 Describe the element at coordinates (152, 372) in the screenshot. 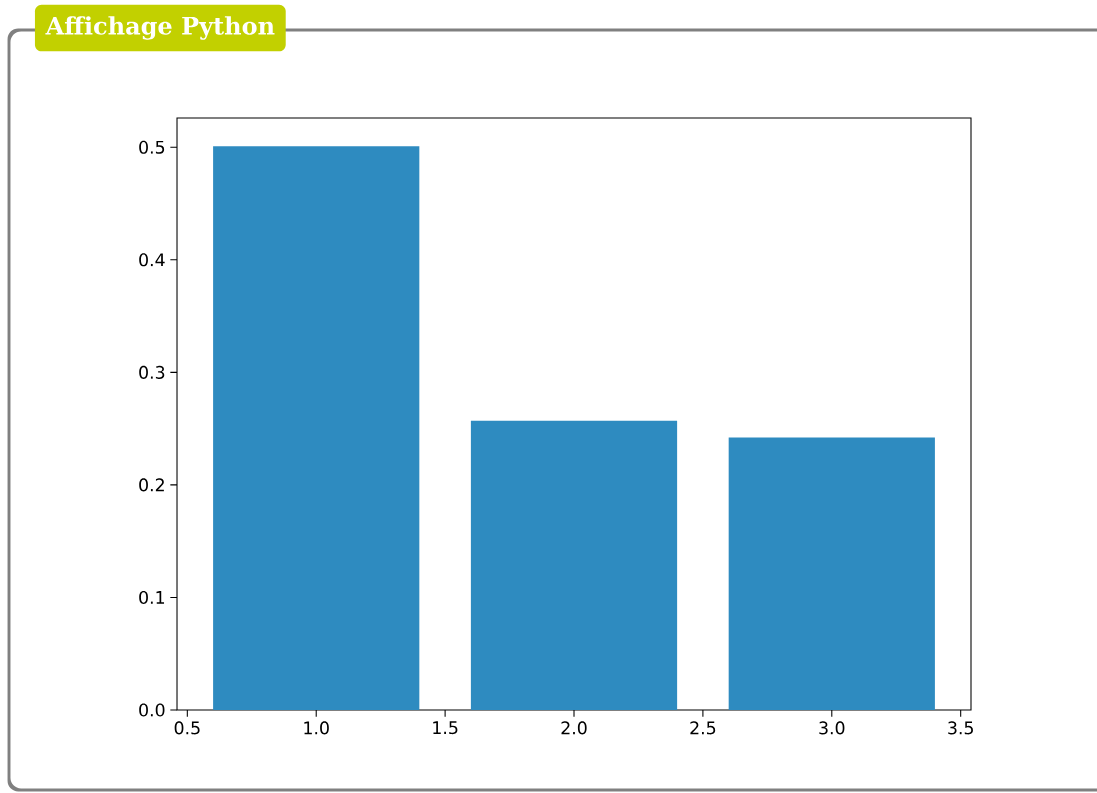

I see `y-tick-label: 0.3` at that location.